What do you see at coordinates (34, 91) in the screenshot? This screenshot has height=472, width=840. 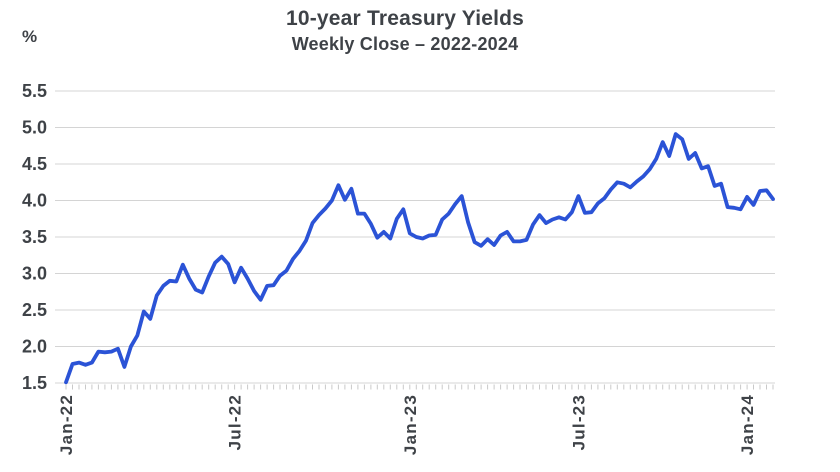 I see `y-axis-tick-label: 5.5` at bounding box center [34, 91].